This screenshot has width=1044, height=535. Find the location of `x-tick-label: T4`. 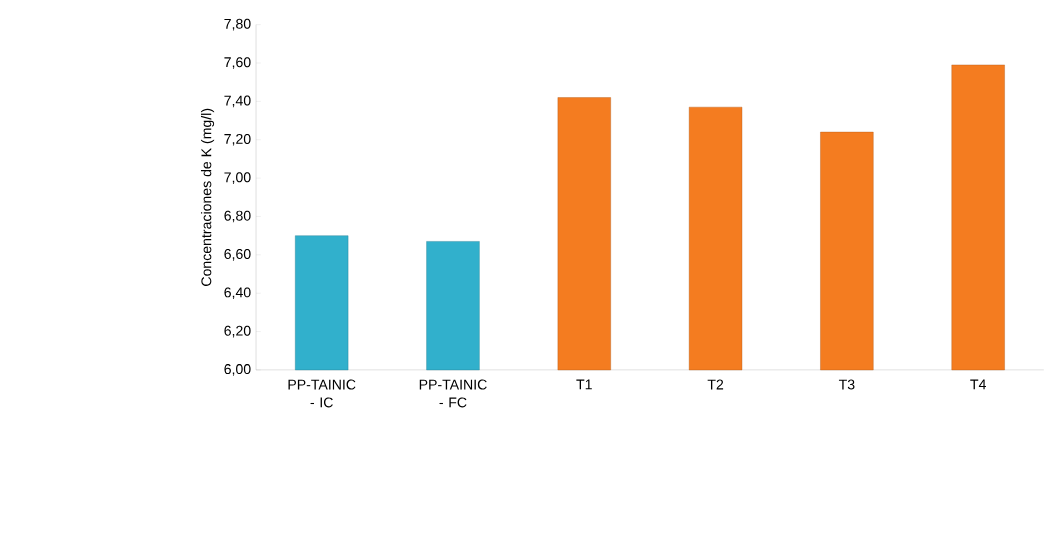

x-tick-label: T4 is located at coordinates (978, 384).